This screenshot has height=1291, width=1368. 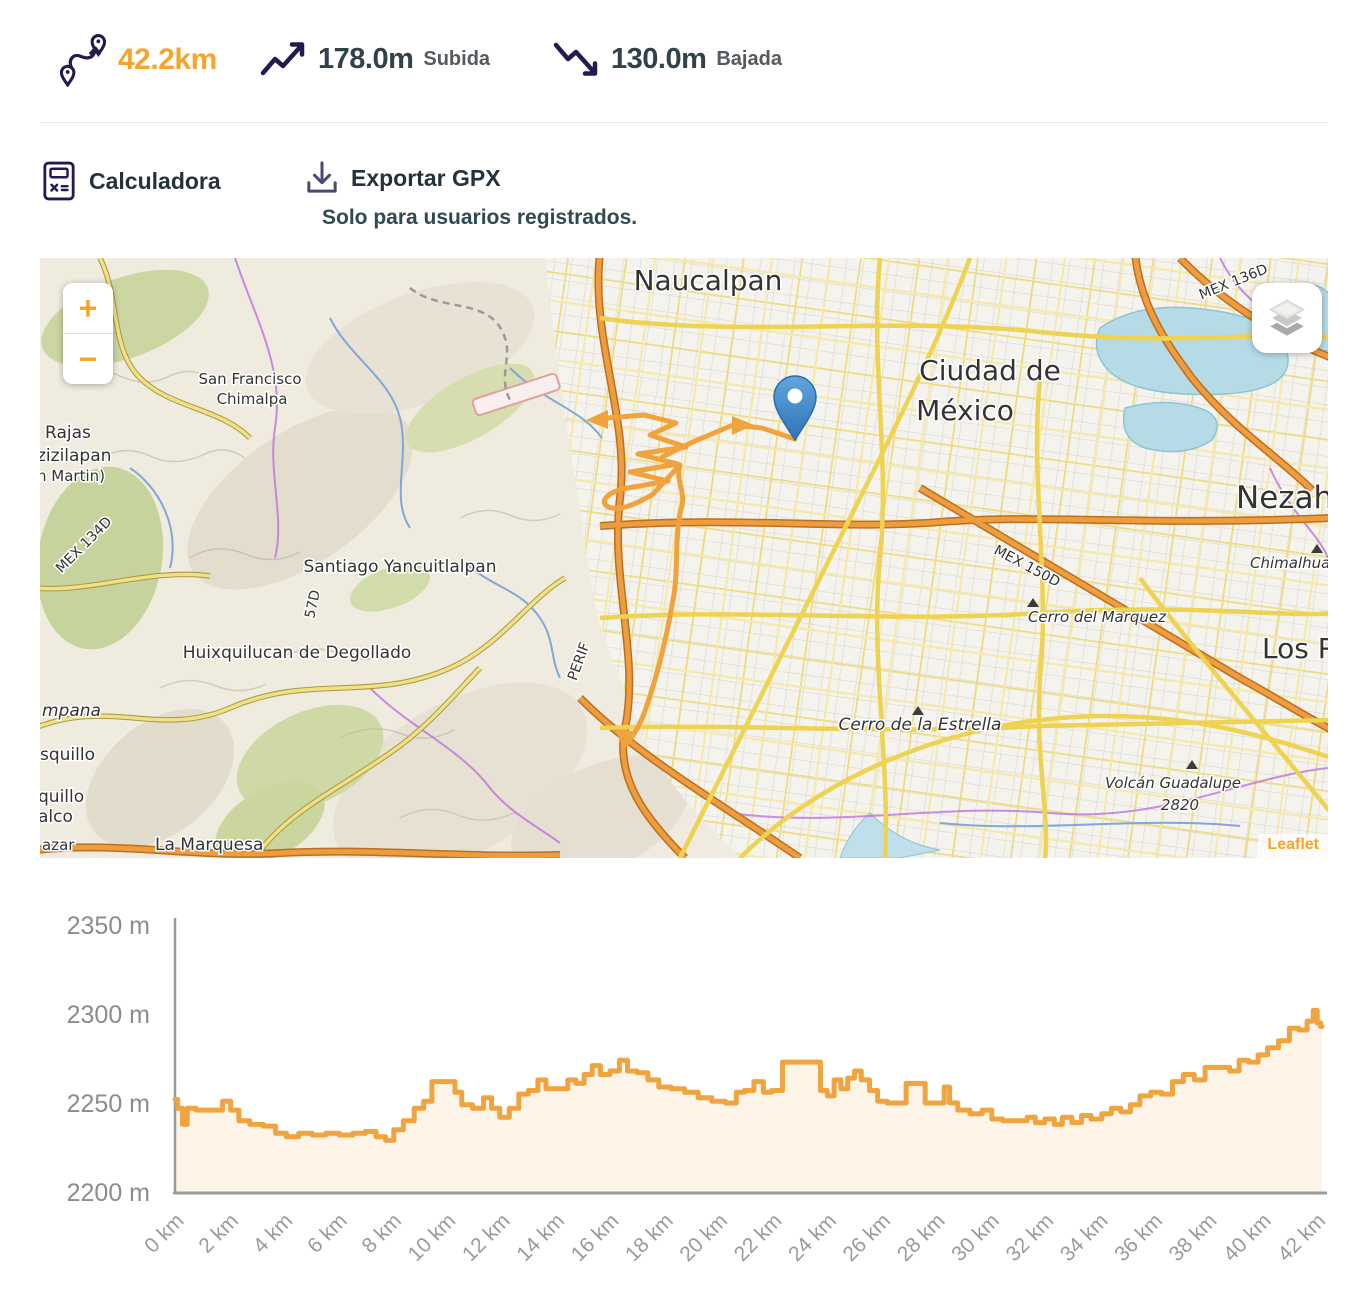 I want to click on route-distance-icon, so click(x=83, y=60).